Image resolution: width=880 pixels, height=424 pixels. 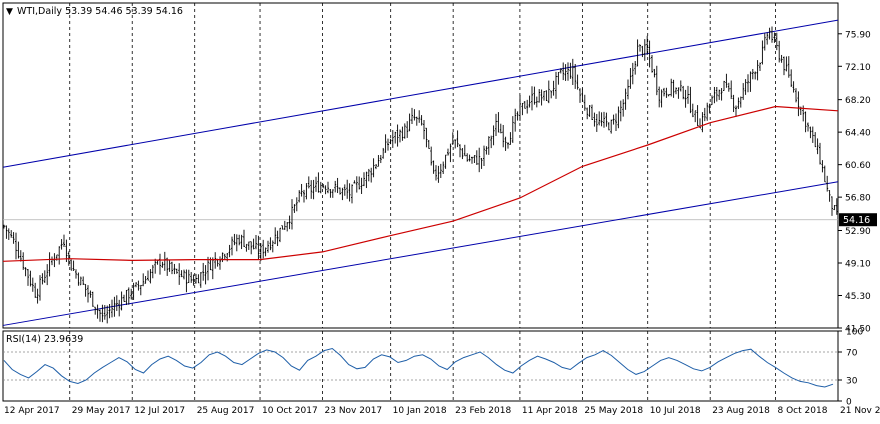 I want to click on symbol-header: WTI,Daily 53.39 54.46 53.39 54.16, so click(x=100, y=11).